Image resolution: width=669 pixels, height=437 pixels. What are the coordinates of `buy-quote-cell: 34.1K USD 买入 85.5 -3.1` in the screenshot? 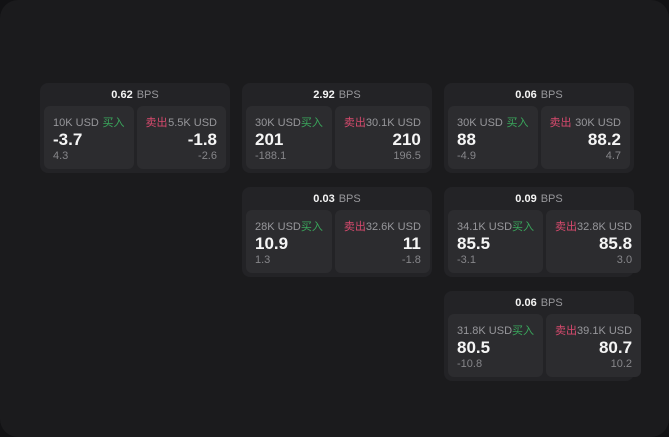 It's located at (496, 241).